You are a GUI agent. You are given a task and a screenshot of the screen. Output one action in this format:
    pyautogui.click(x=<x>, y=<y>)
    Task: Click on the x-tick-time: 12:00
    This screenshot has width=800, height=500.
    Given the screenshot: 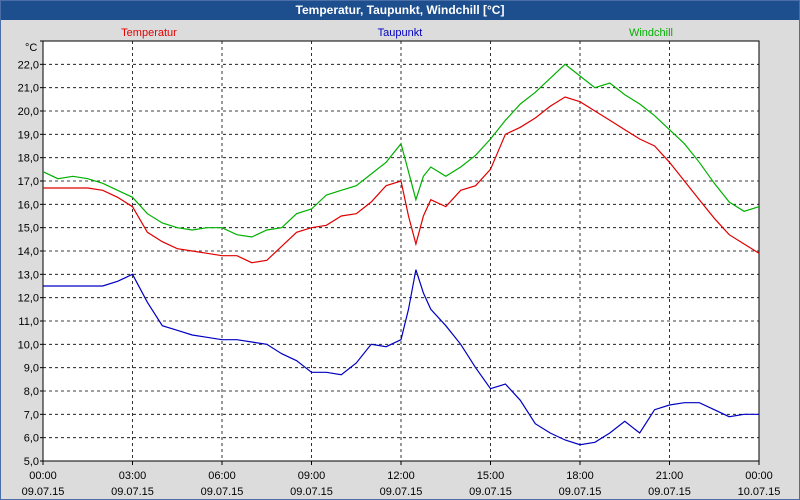 What is the action you would take?
    pyautogui.click(x=401, y=476)
    